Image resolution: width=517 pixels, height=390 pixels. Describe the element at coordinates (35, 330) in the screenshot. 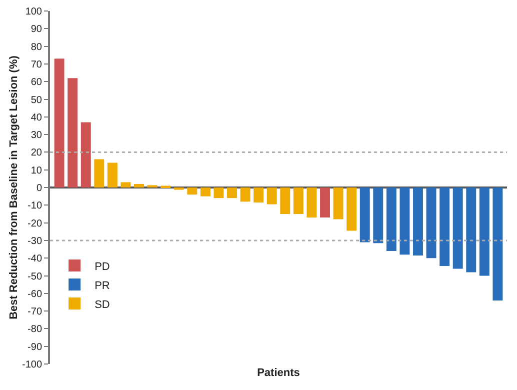

I see `y-tick-label: -80` at that location.